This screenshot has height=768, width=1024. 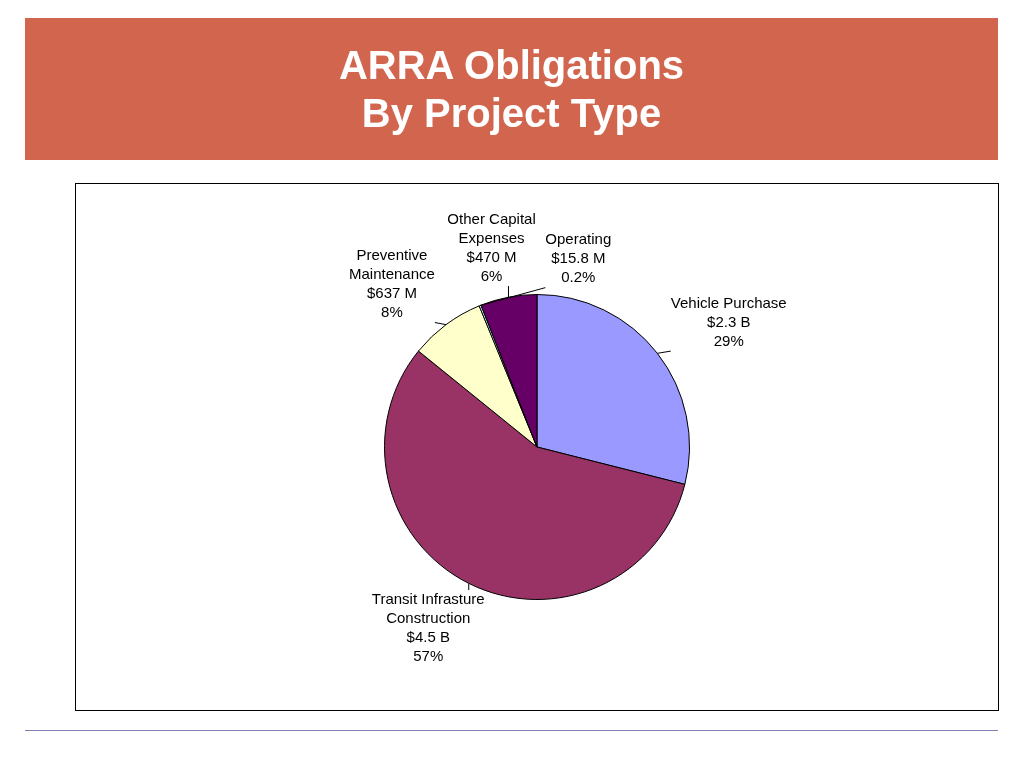 I want to click on data-label: $470 M 6%, so click(x=491, y=265).